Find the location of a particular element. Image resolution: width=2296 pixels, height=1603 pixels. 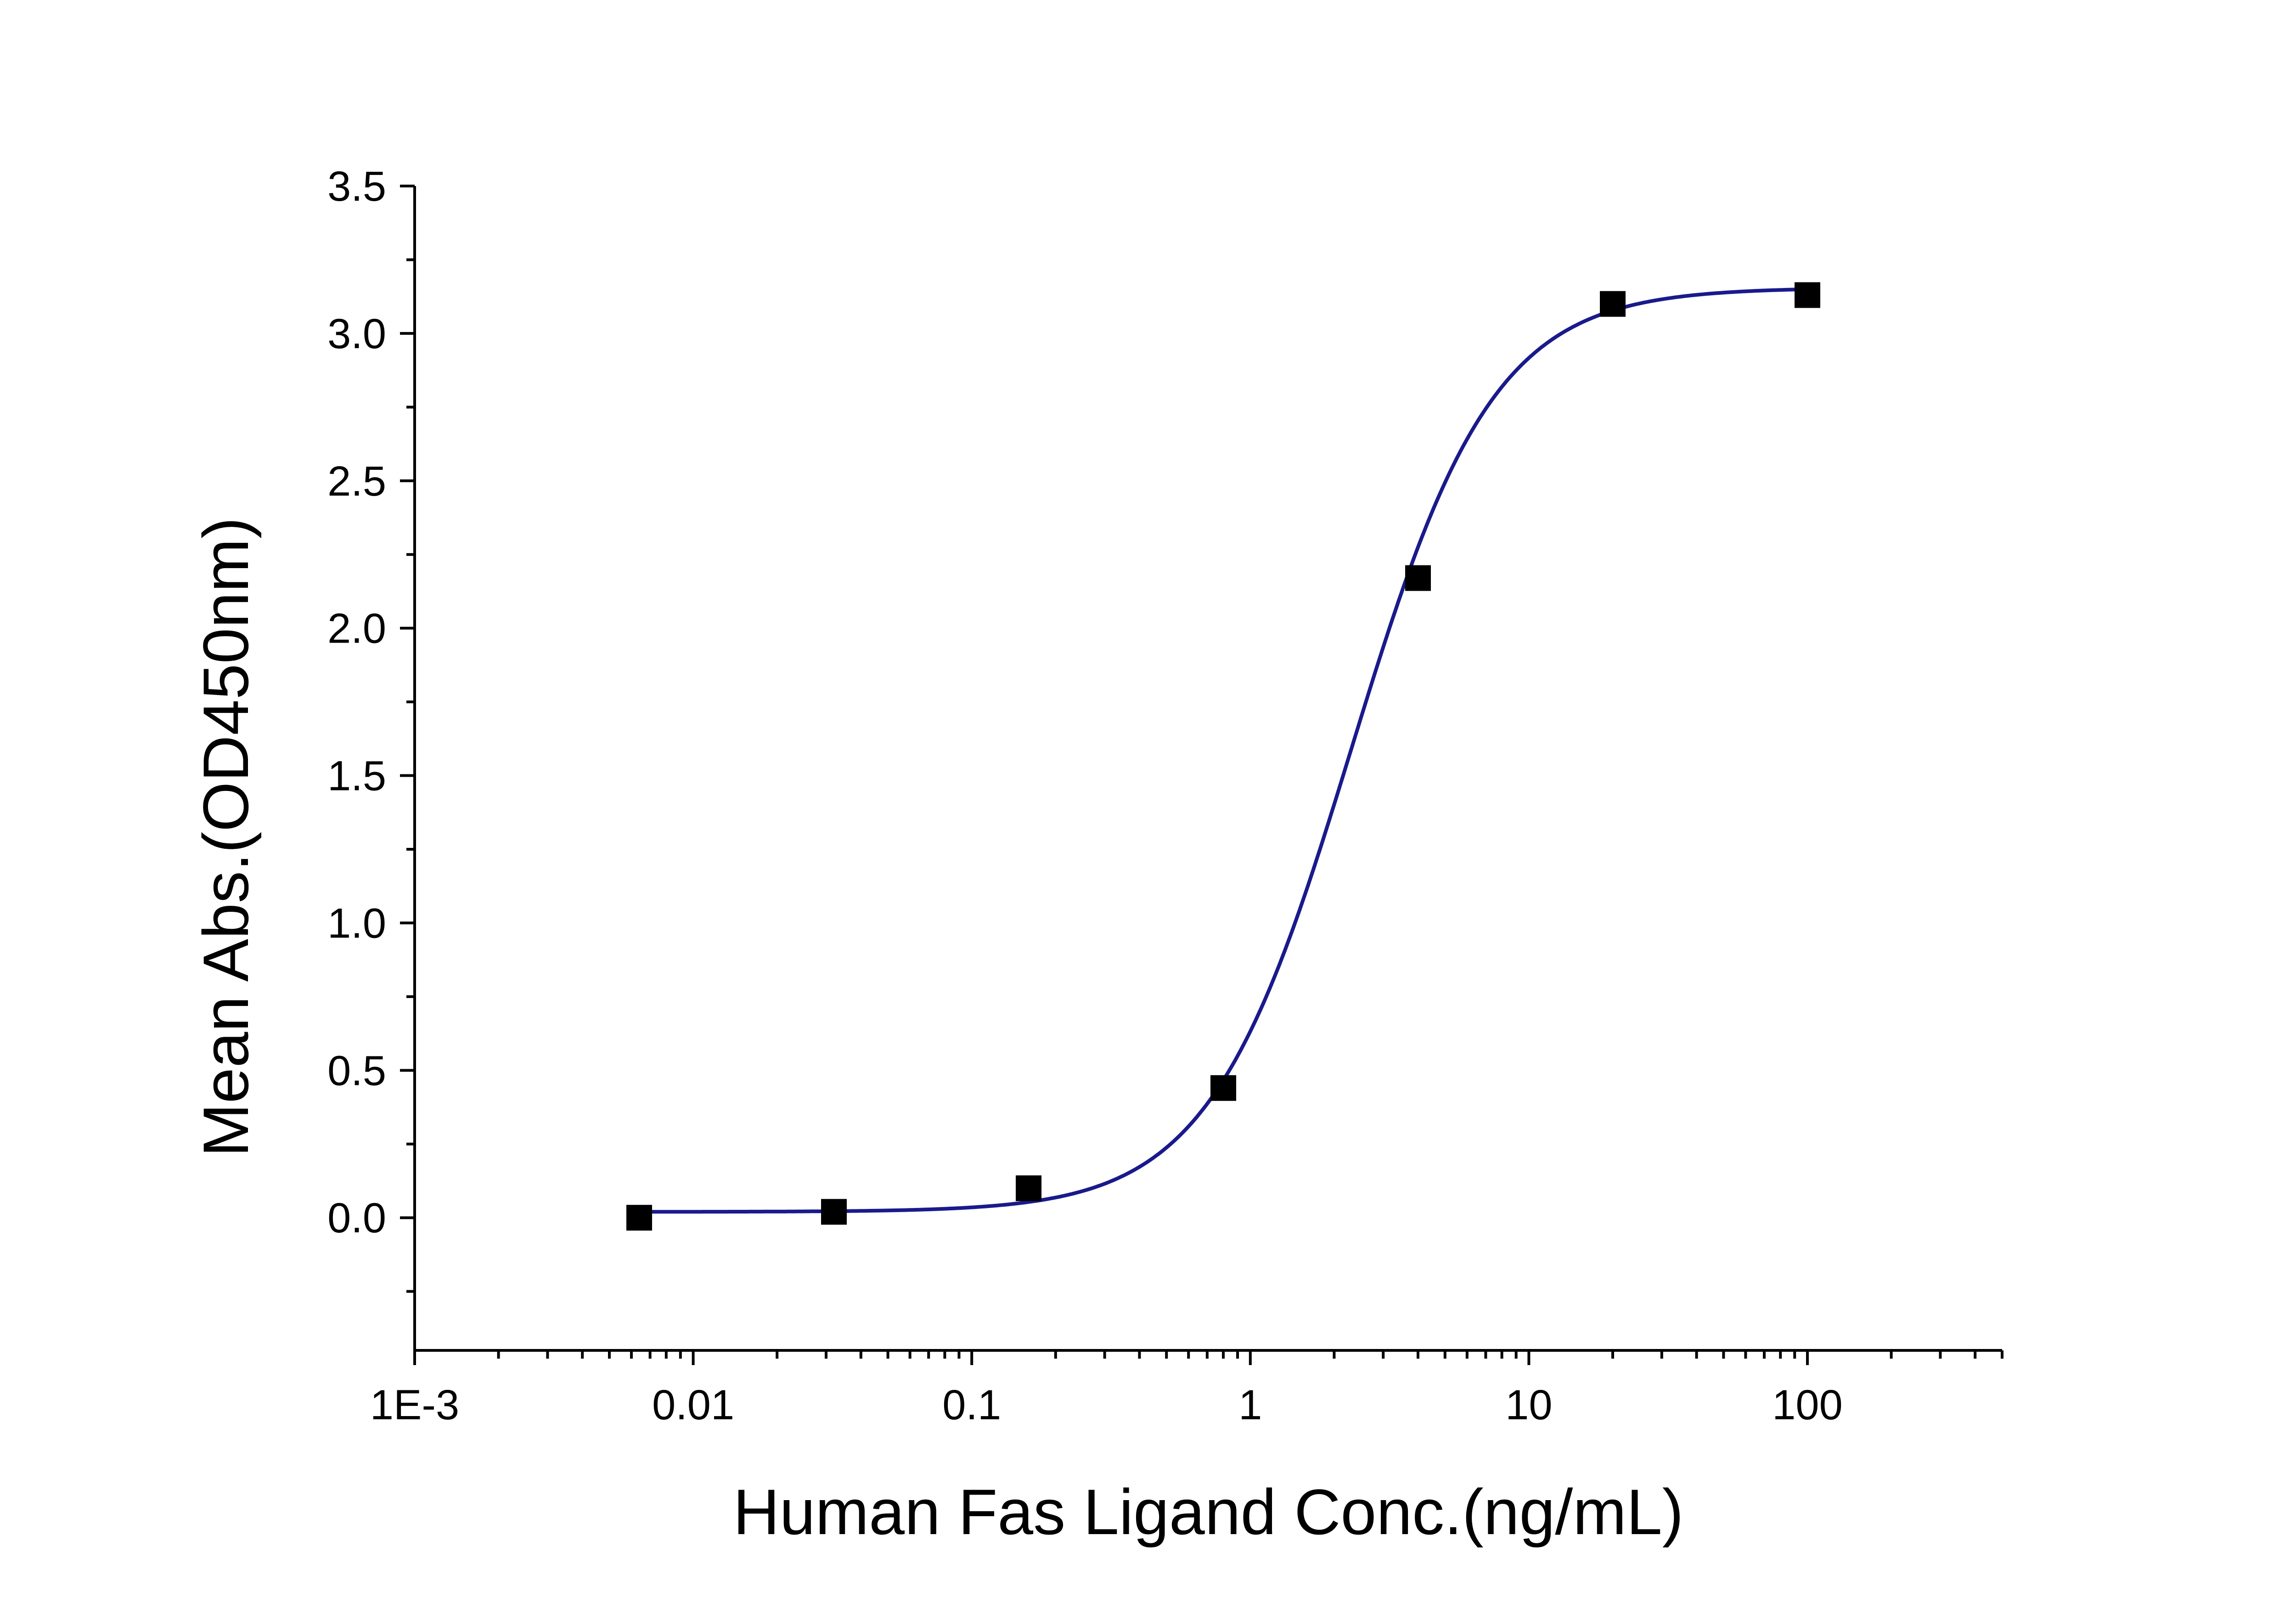

x-tick-label: 0.01 is located at coordinates (693, 1405).